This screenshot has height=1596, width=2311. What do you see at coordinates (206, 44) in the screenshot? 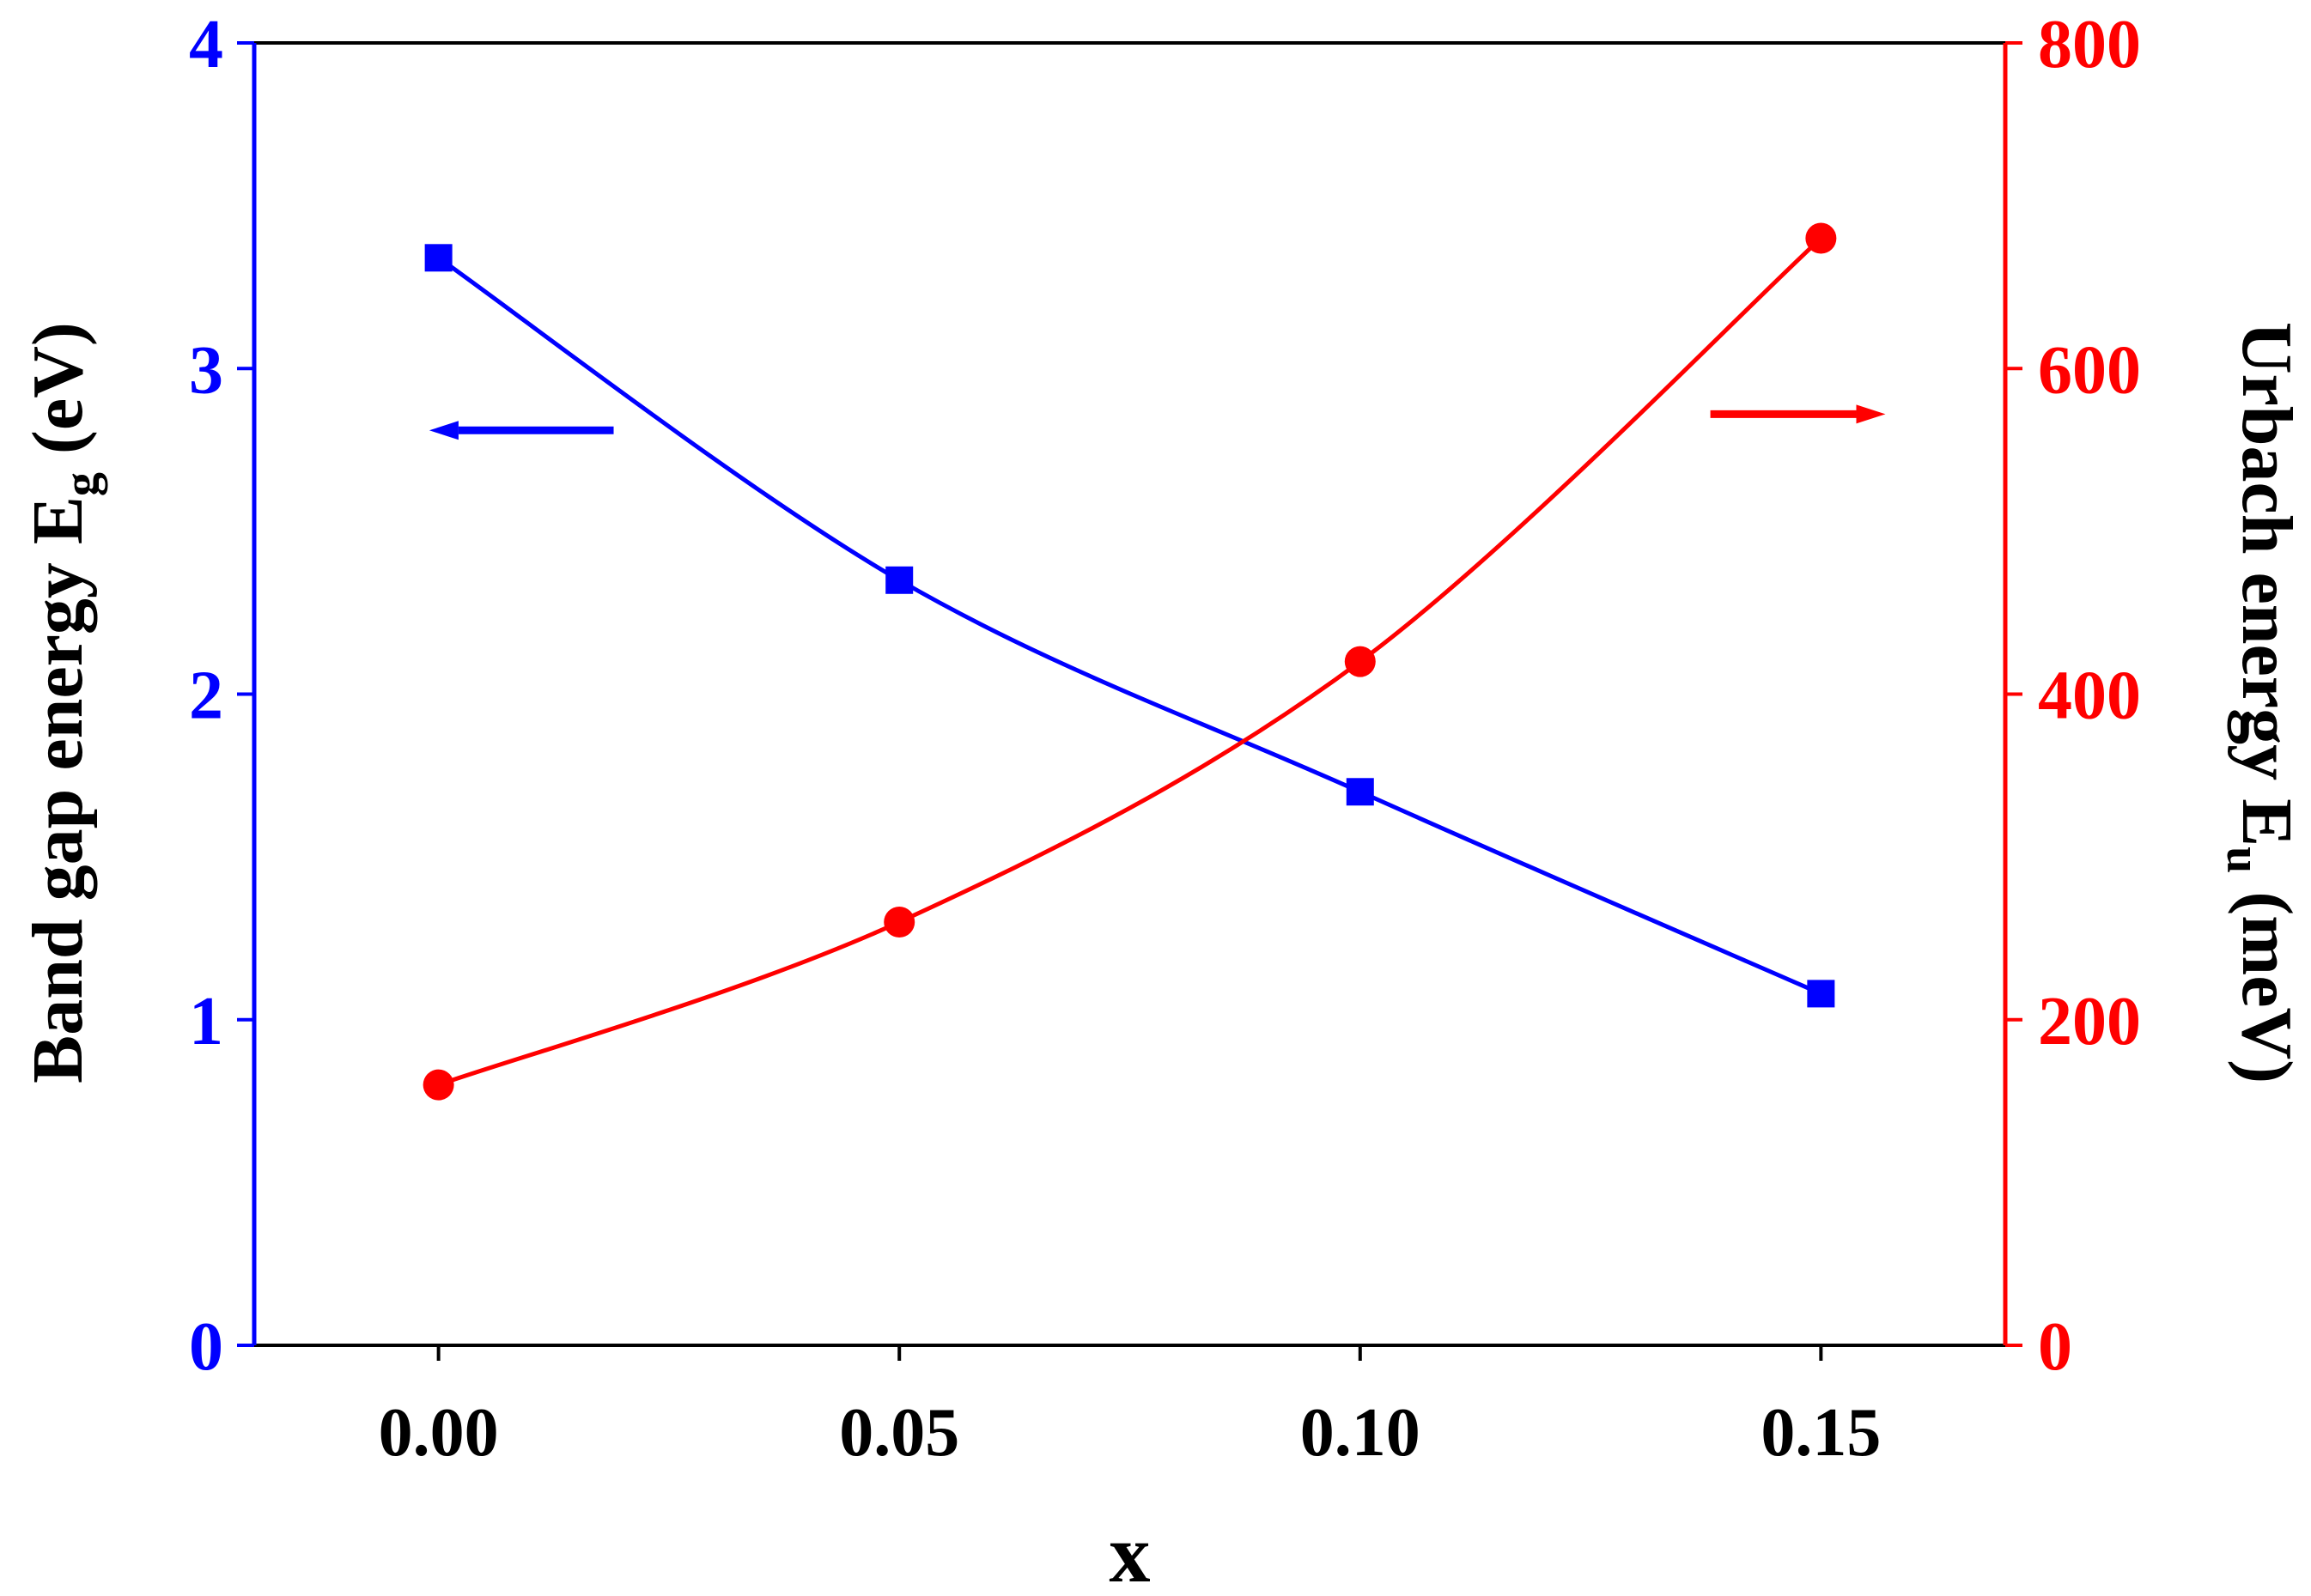
I see `left-y-tick-label: 4` at bounding box center [206, 44].